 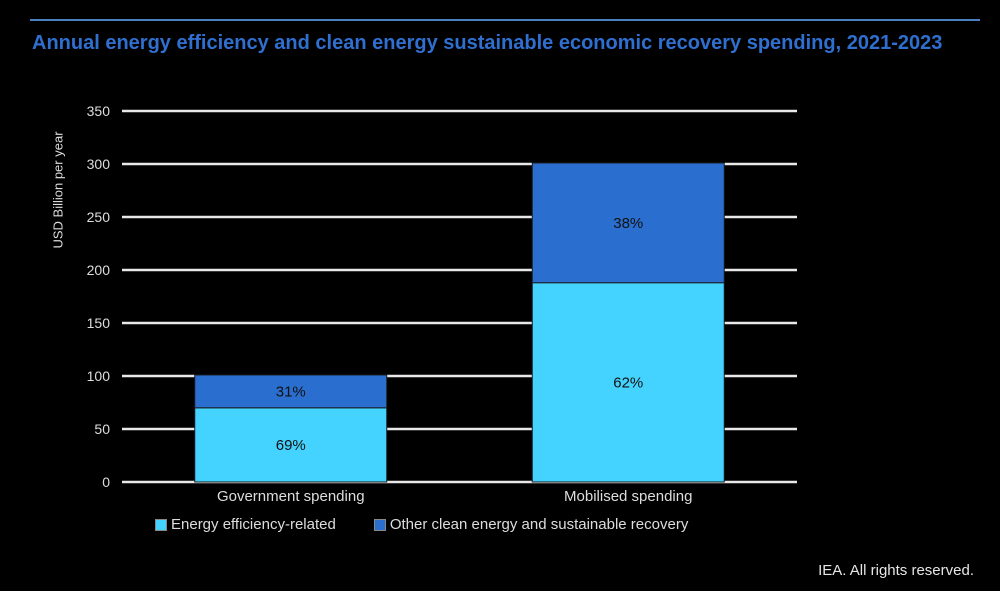 I want to click on y-tick-label-0: 0, so click(x=106, y=482).